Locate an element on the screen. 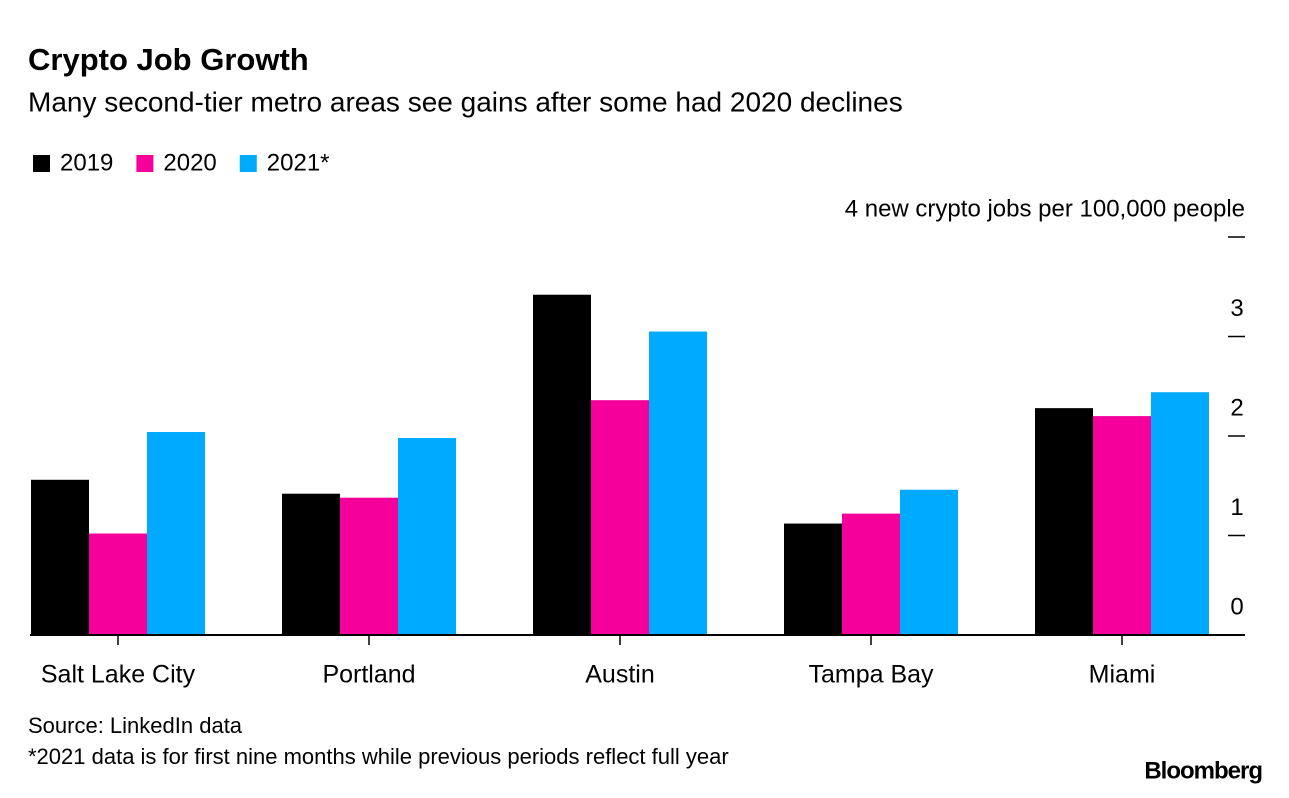 Image resolution: width=1289 pixels, height=798 pixels. x-tick-label: Tampa Bay is located at coordinates (871, 675).